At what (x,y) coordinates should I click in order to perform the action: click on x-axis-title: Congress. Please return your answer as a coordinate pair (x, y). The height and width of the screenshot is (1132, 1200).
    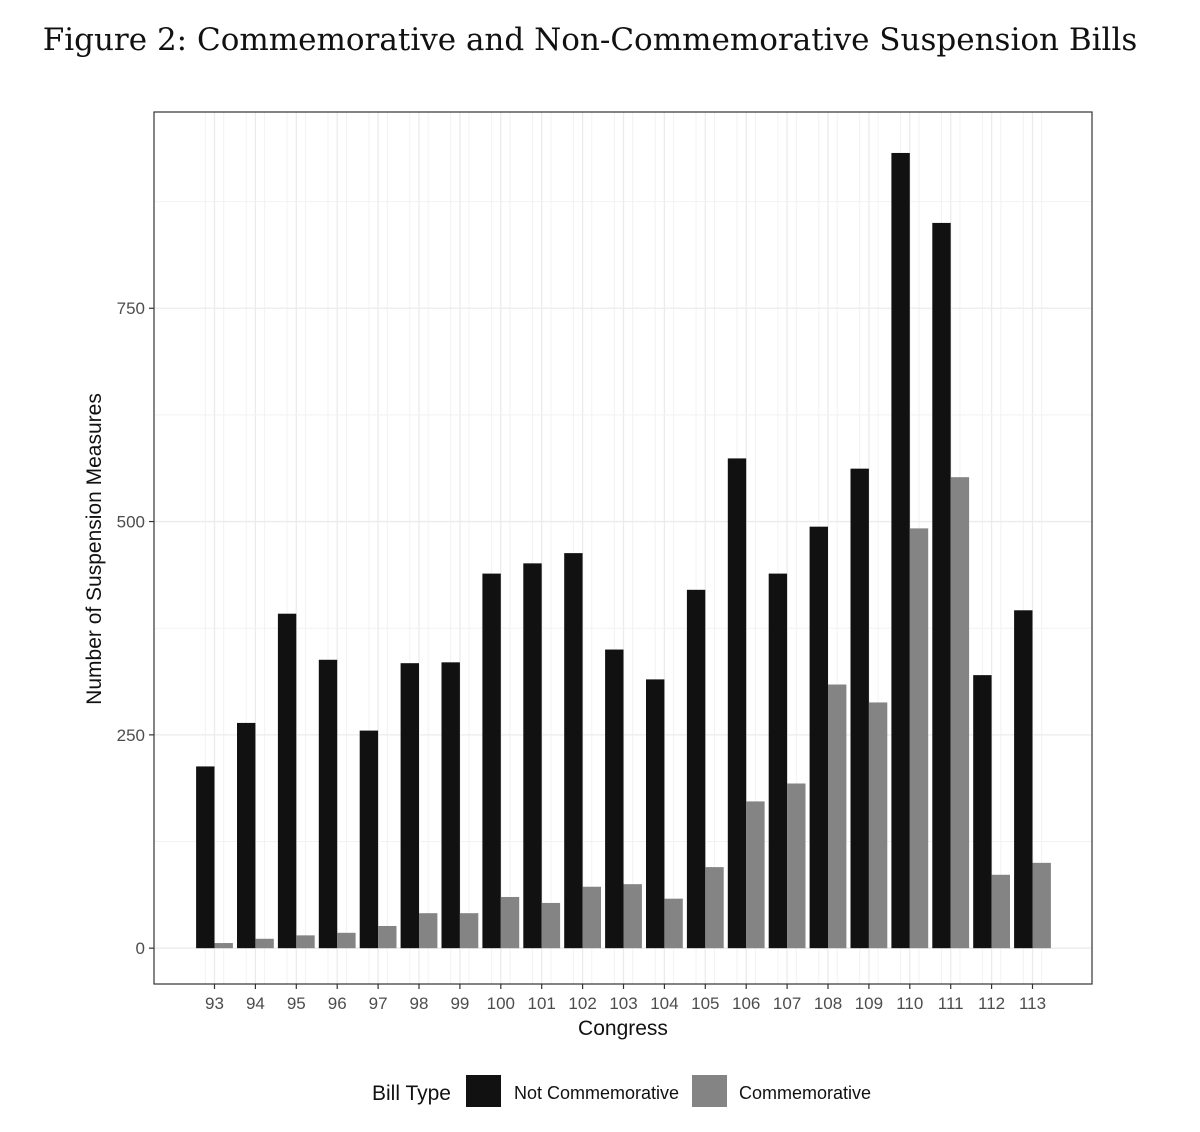
    Looking at the image, I should click on (623, 1028).